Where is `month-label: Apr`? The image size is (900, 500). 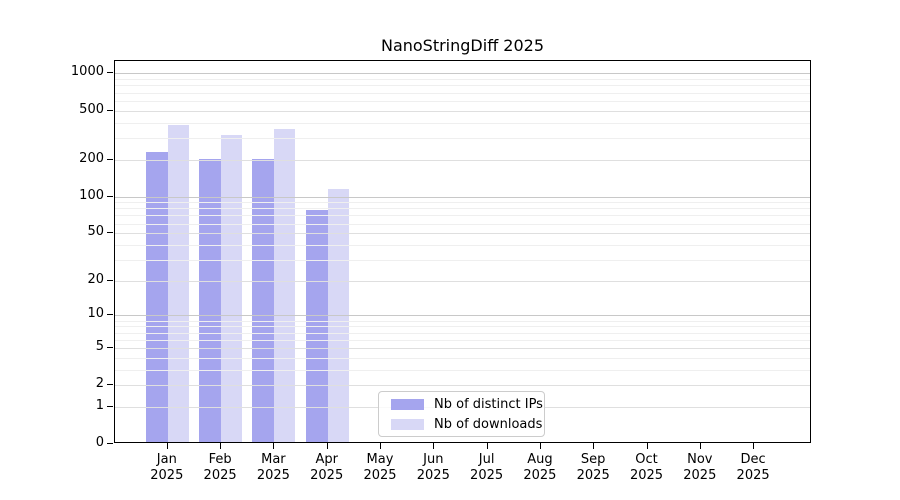 month-label: Apr is located at coordinates (326, 459).